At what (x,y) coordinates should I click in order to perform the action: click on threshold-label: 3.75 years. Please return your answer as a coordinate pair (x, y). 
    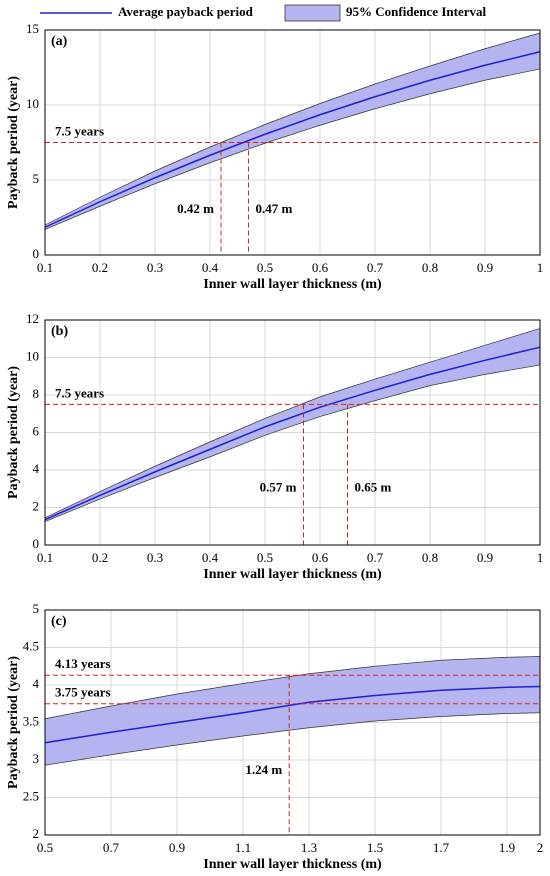
    Looking at the image, I should click on (83, 692).